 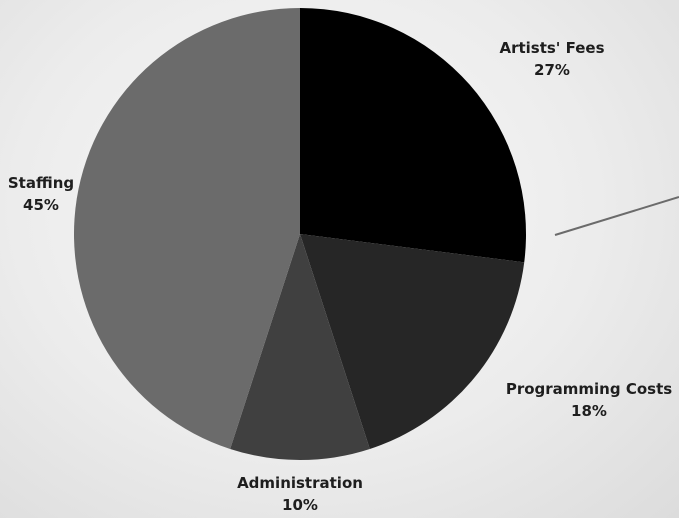 I want to click on label-staffing-name: Staffing, so click(x=41, y=183).